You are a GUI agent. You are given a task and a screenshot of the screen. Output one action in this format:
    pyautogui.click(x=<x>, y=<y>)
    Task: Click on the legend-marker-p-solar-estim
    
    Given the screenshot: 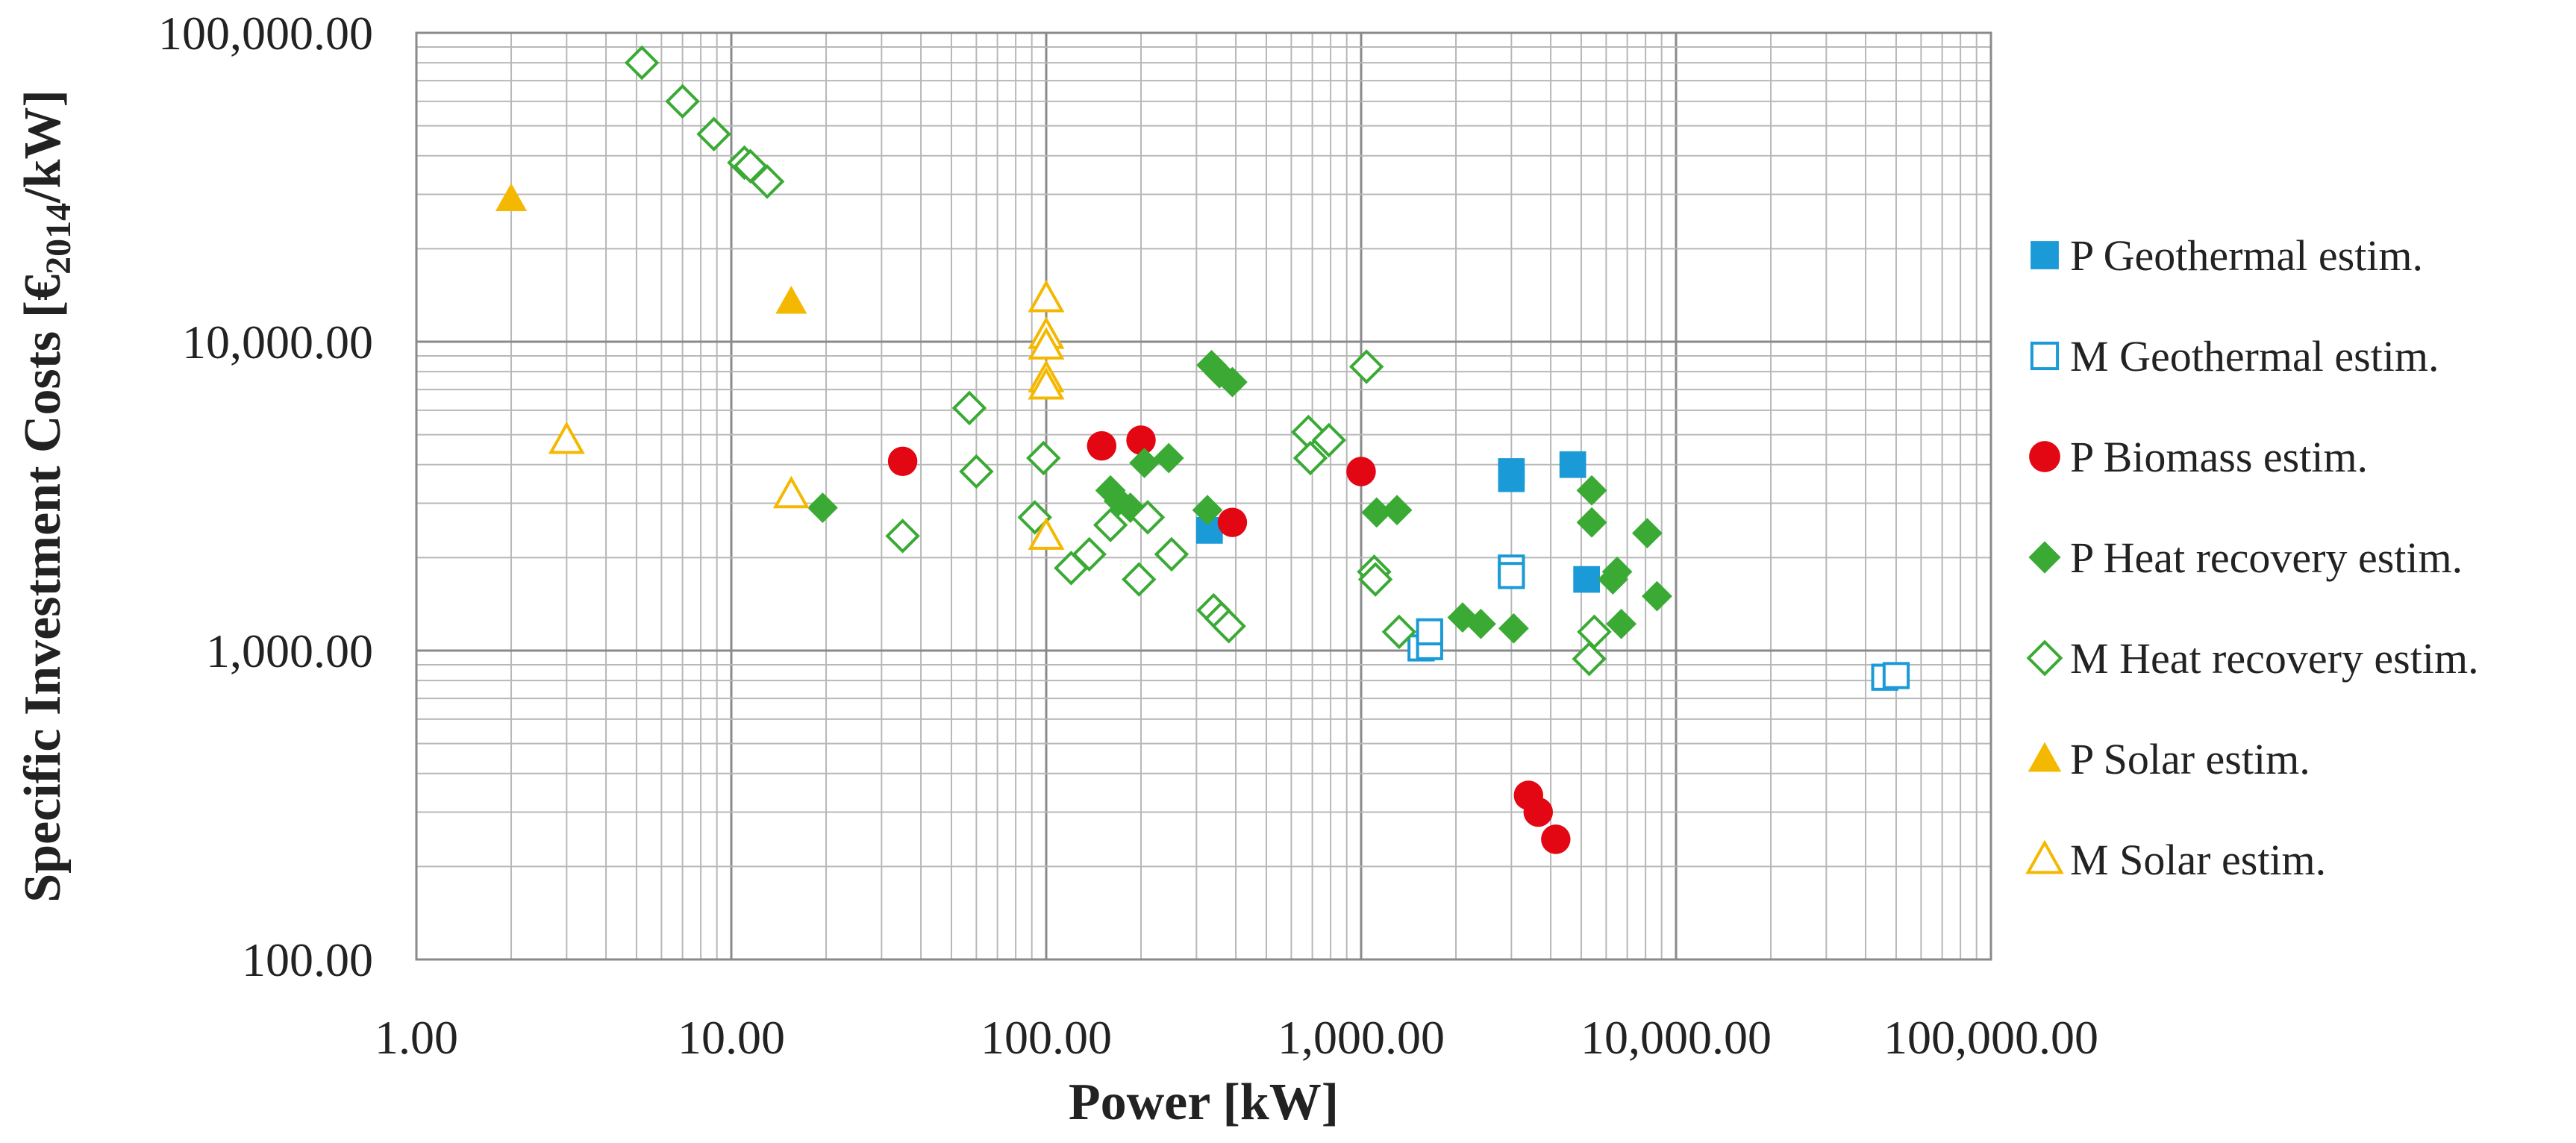 What is the action you would take?
    pyautogui.click(x=2045, y=757)
    